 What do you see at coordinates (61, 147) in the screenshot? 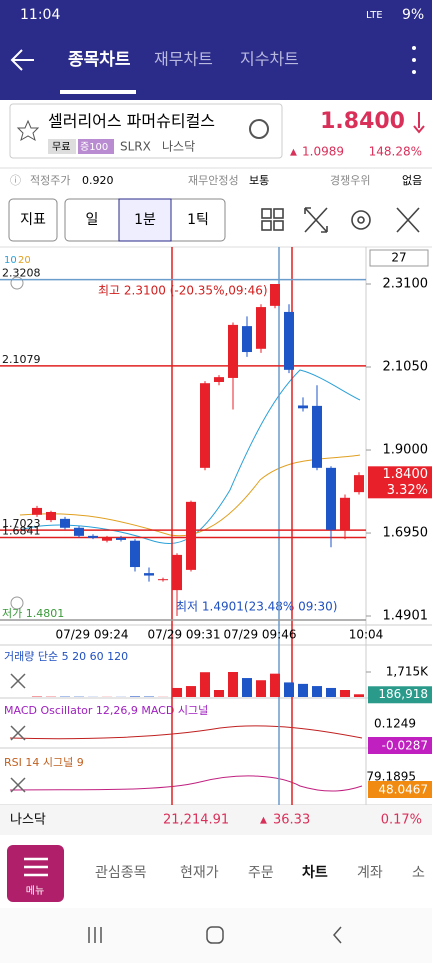
I see `badge-text: 무료` at bounding box center [61, 147].